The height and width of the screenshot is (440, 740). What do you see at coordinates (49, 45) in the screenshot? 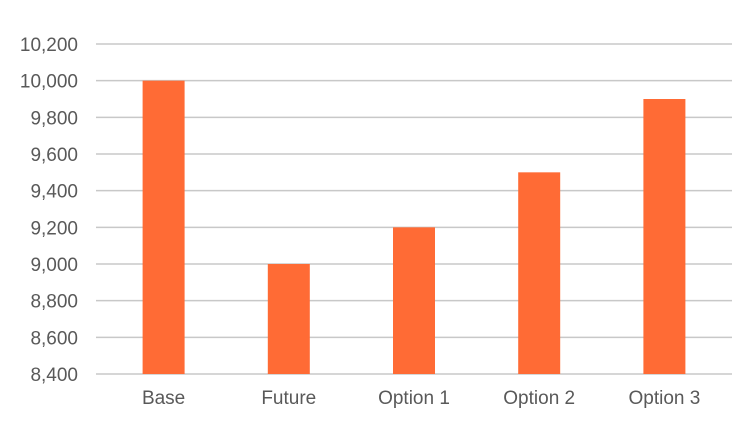
I see `y-tick-label: 10,200` at bounding box center [49, 45].